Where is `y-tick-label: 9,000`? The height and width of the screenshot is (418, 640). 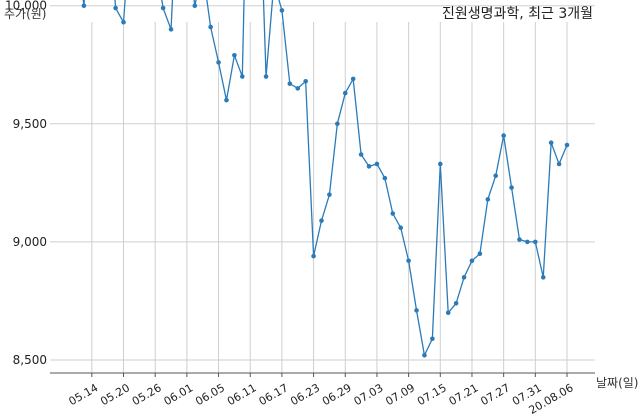 y-tick-label: 9,000 is located at coordinates (30, 242).